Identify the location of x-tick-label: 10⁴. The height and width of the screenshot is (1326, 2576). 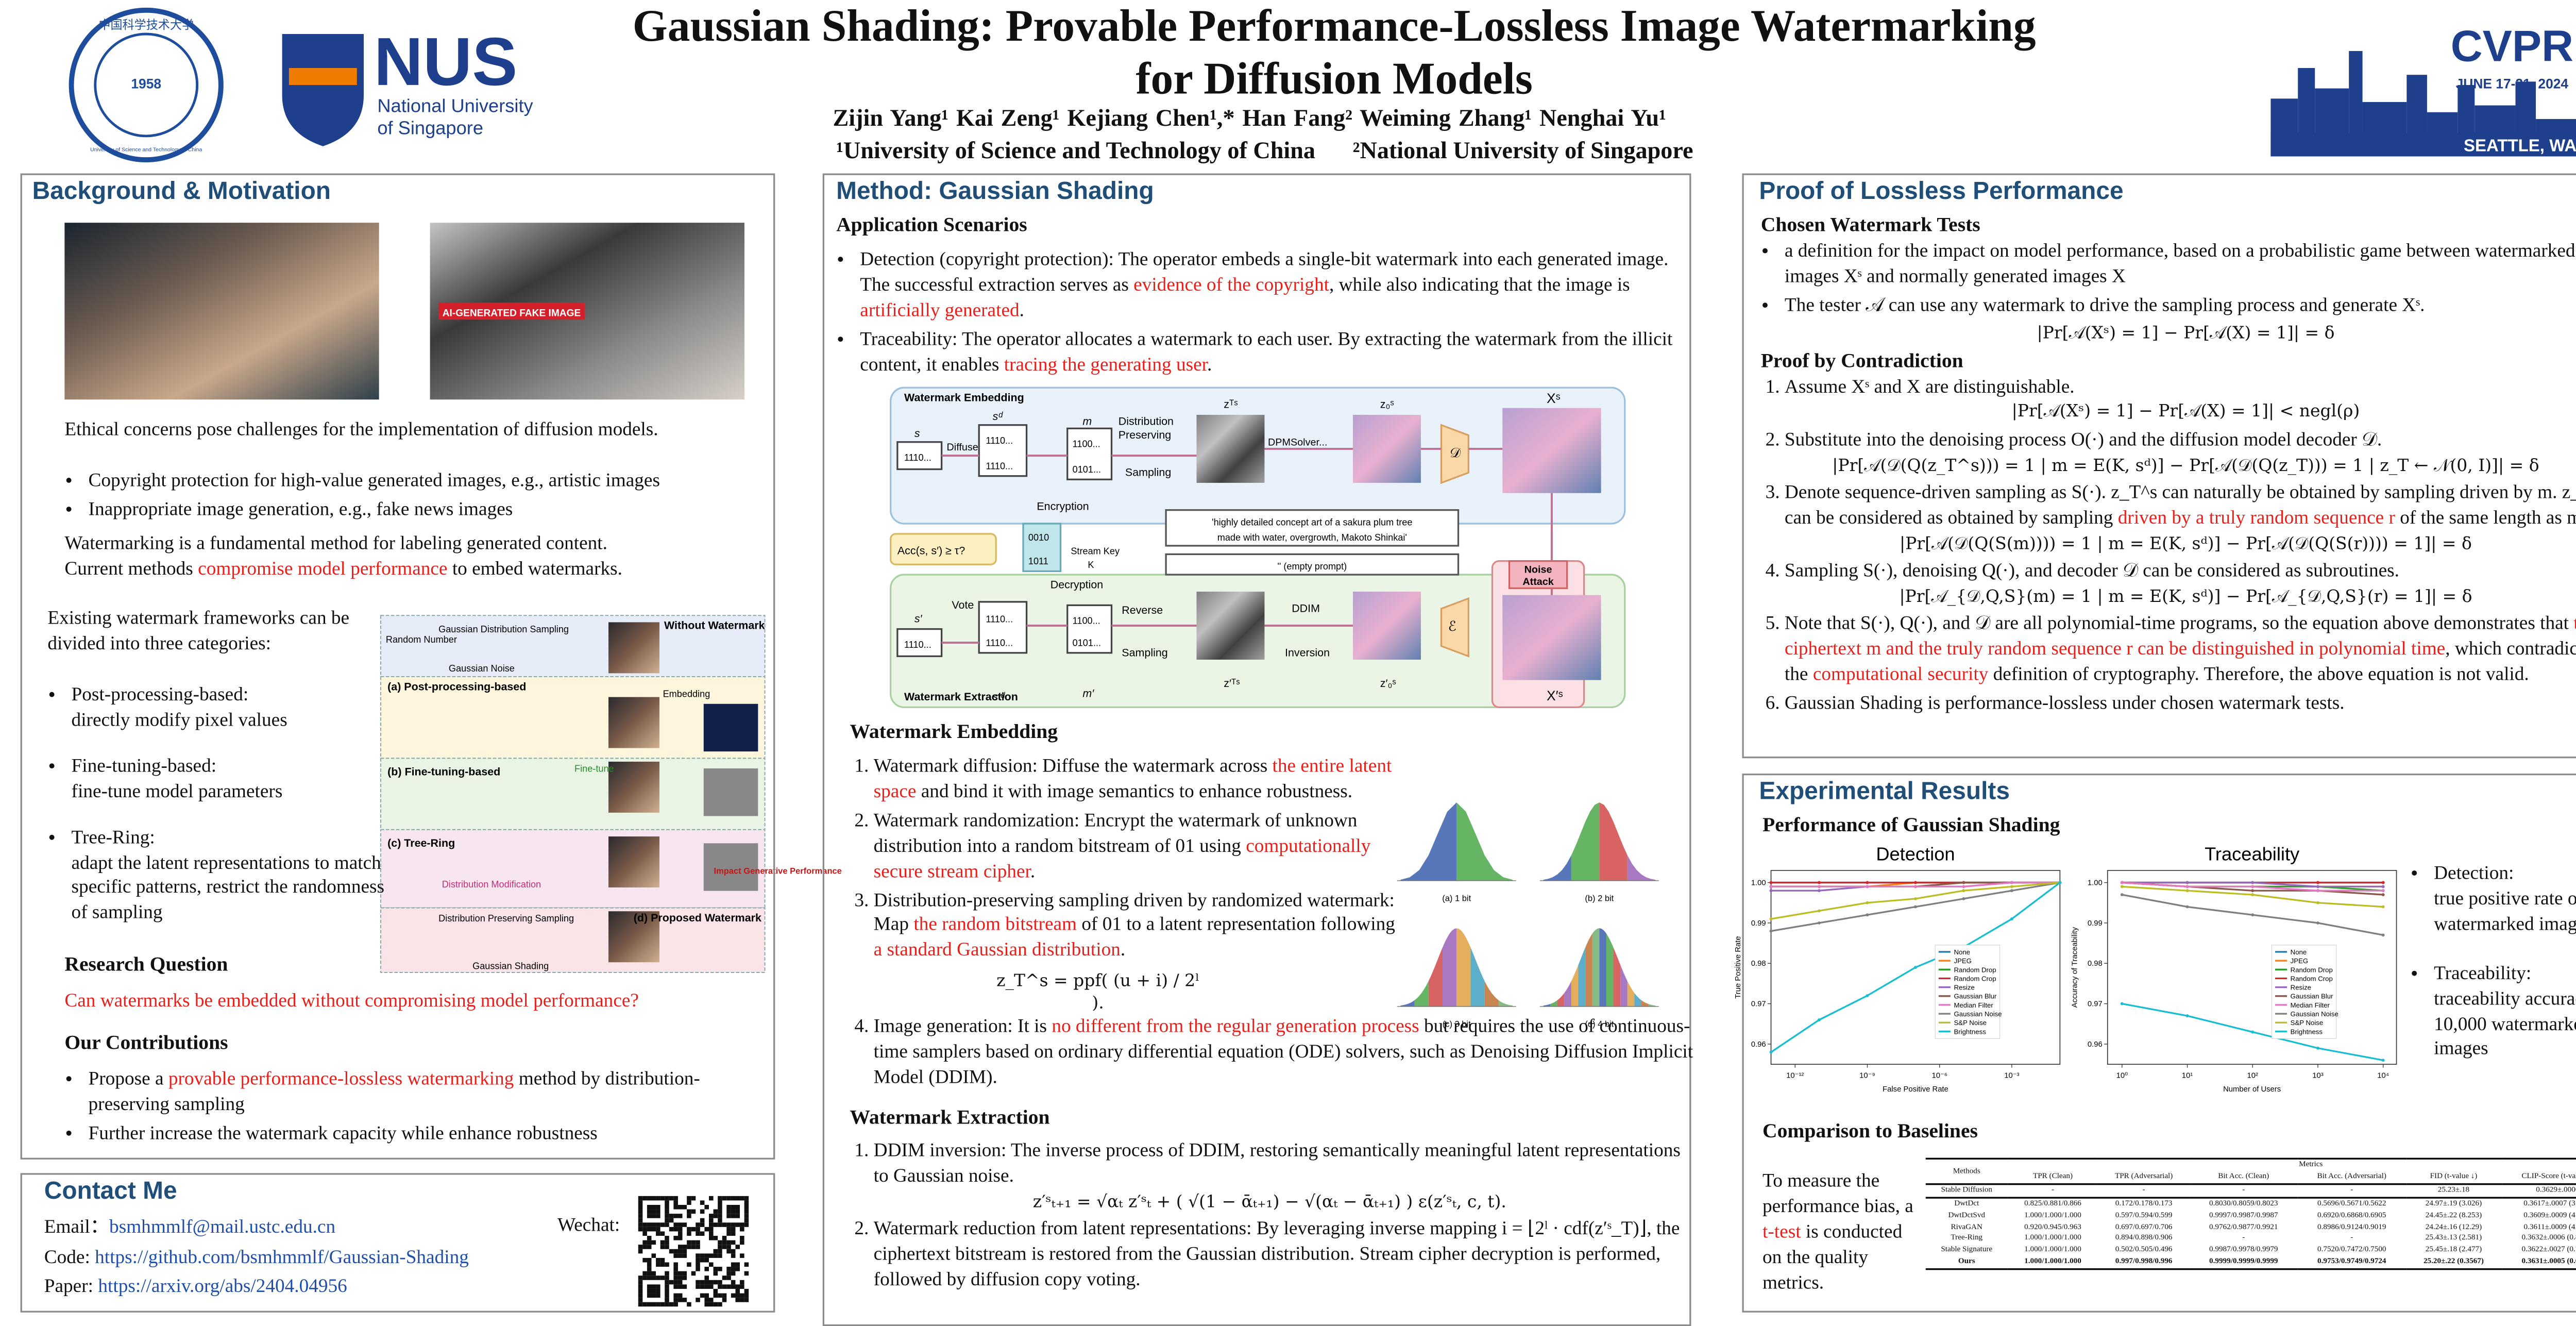
(2383, 1076).